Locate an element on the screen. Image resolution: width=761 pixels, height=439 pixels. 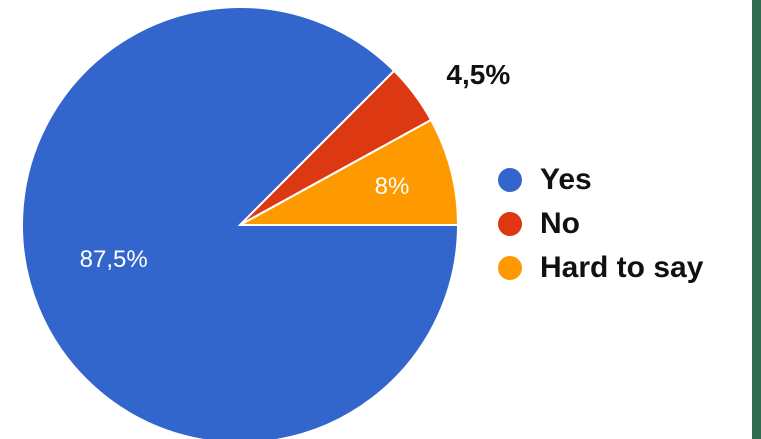
legend-item-hard-to-say: Hard to say is located at coordinates (600, 268).